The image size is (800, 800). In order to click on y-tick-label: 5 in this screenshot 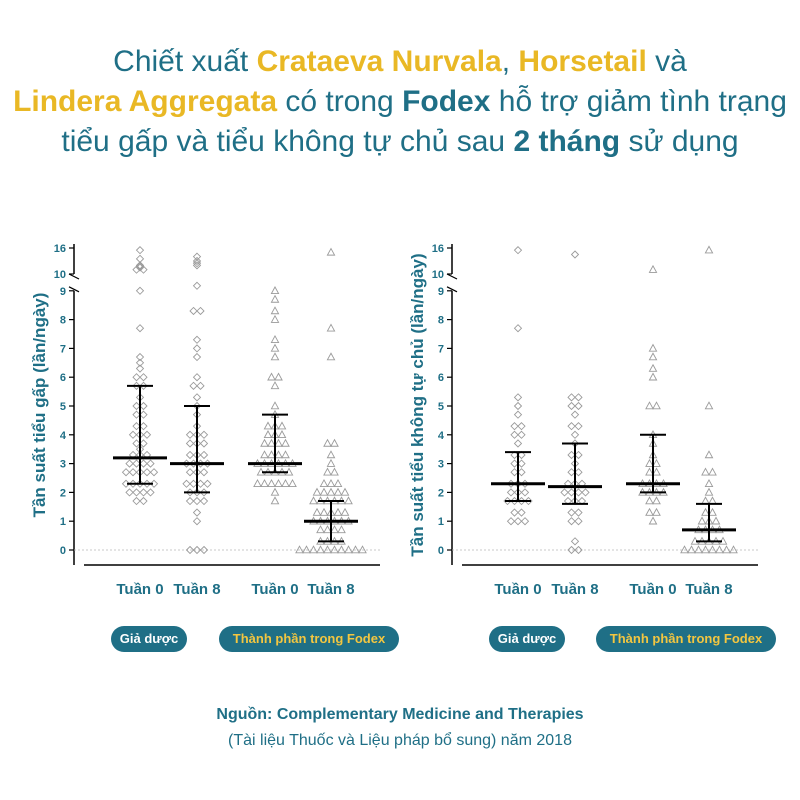, I will do `click(441, 407)`.